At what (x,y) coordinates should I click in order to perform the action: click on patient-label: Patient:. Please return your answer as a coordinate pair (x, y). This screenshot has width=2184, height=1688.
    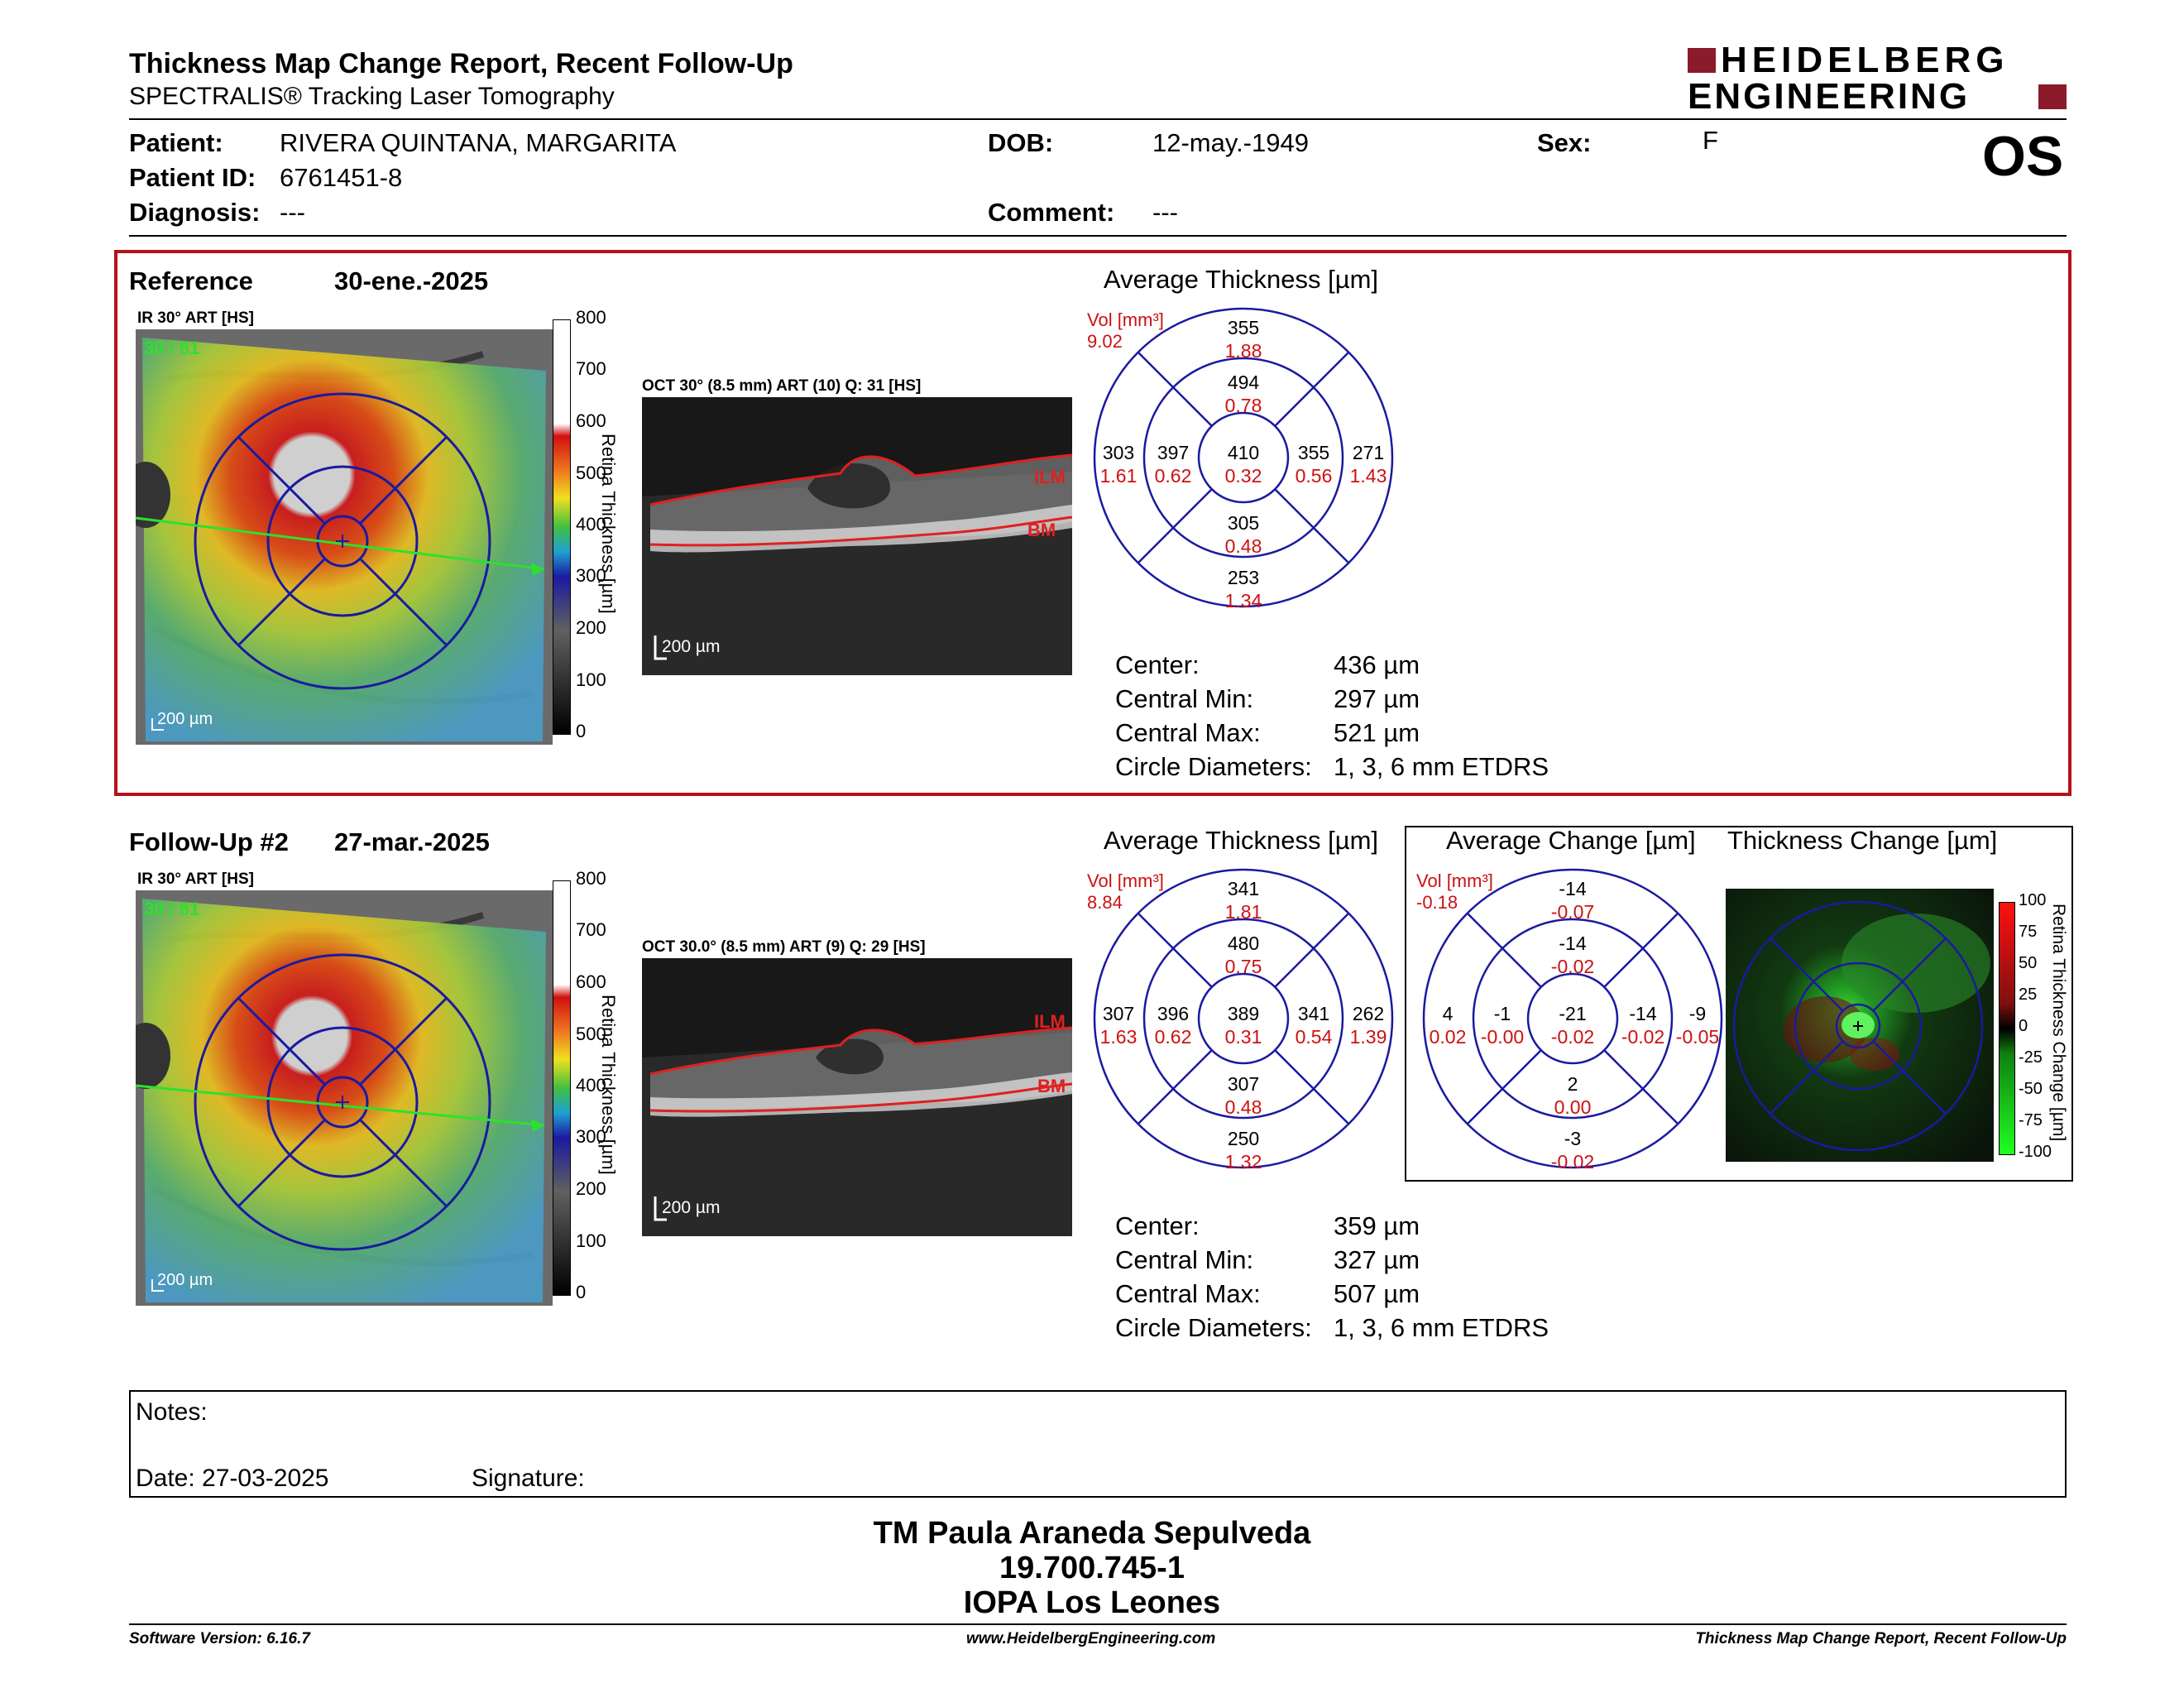
    Looking at the image, I should click on (176, 142).